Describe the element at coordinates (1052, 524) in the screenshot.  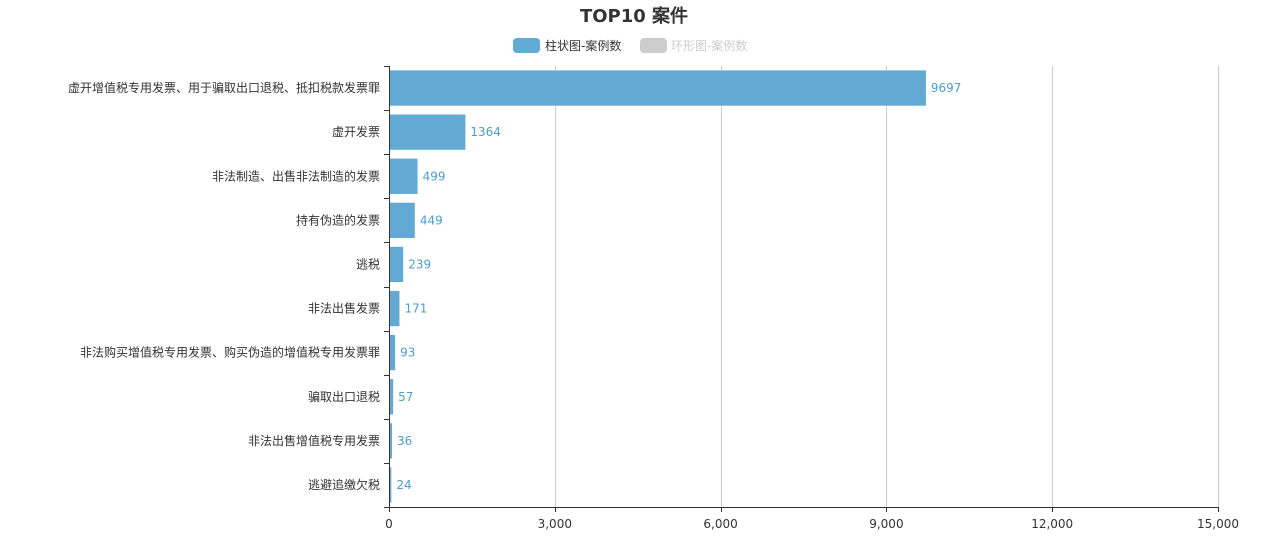
I see `x-tick-label: 12,000` at that location.